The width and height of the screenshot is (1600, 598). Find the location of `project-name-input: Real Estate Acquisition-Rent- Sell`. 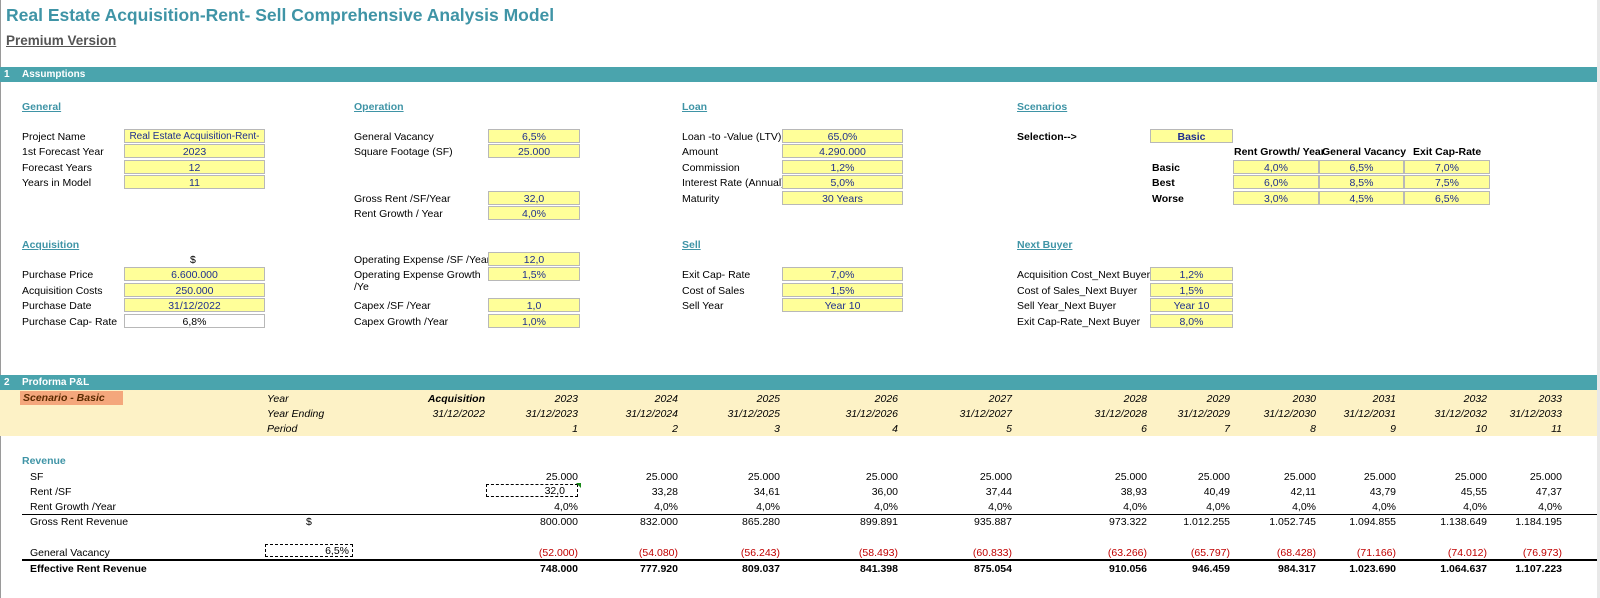

project-name-input: Real Estate Acquisition-Rent- Sell is located at coordinates (194, 142).